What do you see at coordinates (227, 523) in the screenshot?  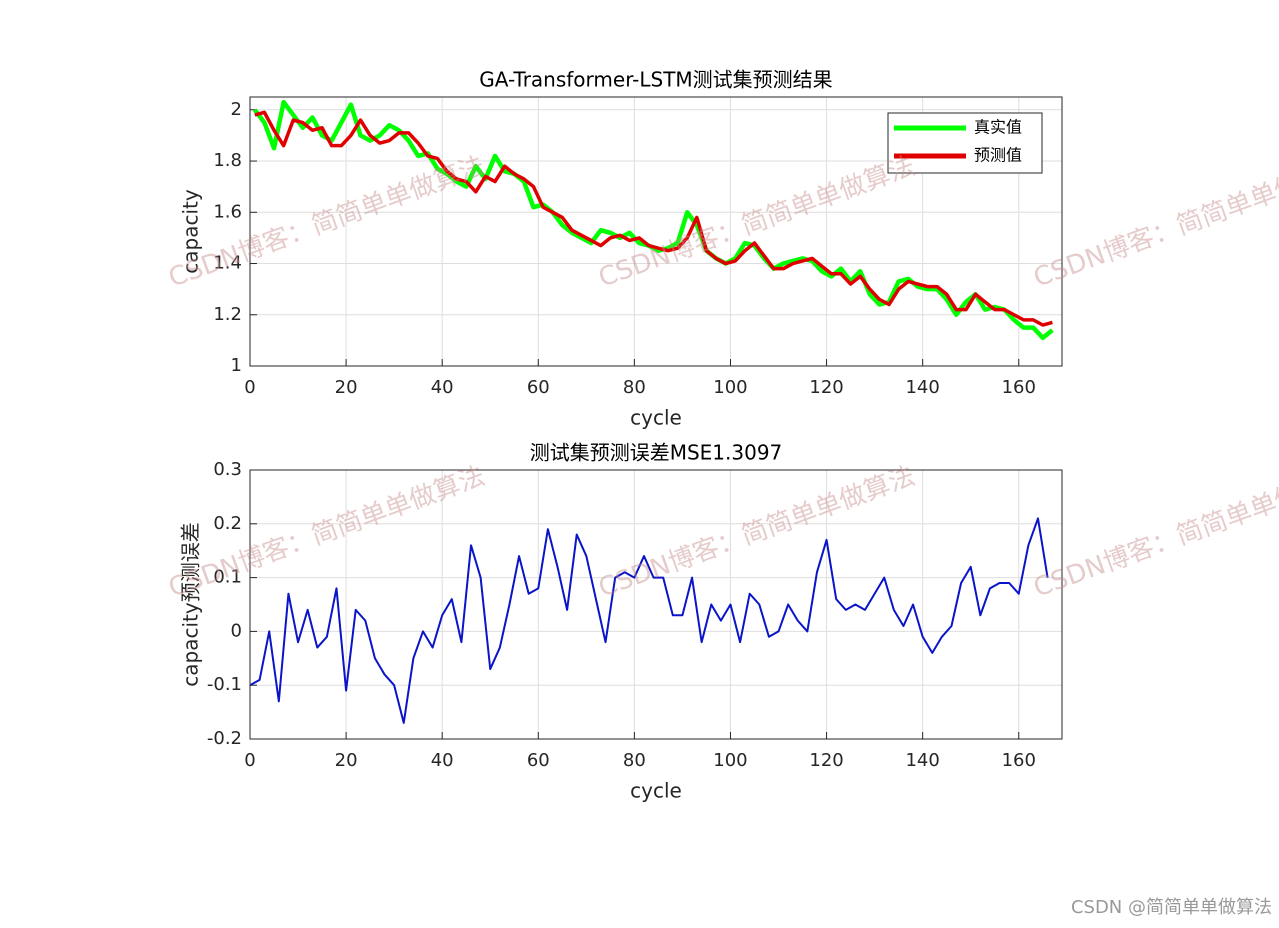 I see `y-tick-label: 0.2` at bounding box center [227, 523].